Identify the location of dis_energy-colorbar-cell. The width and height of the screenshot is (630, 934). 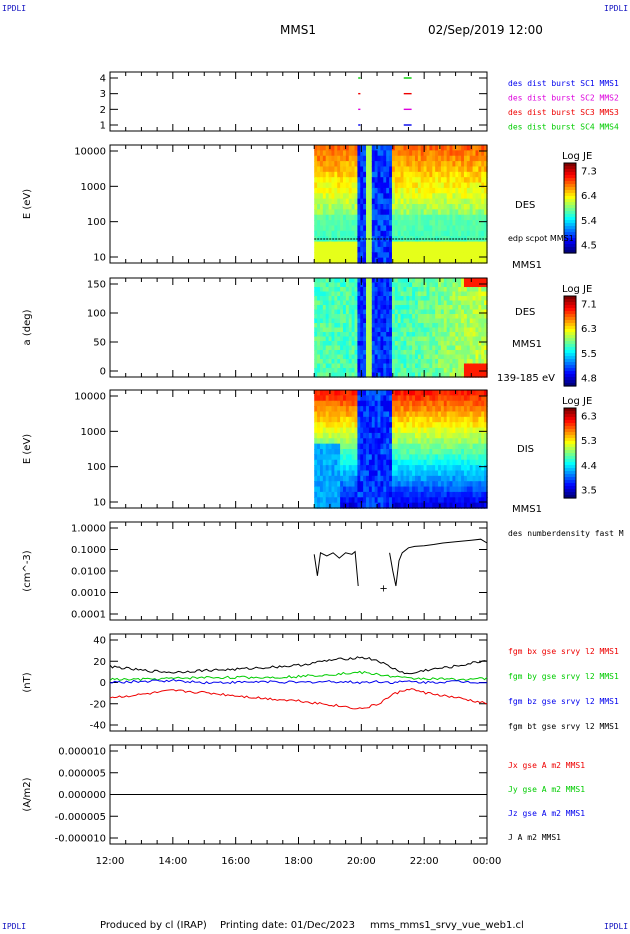
(570, 455).